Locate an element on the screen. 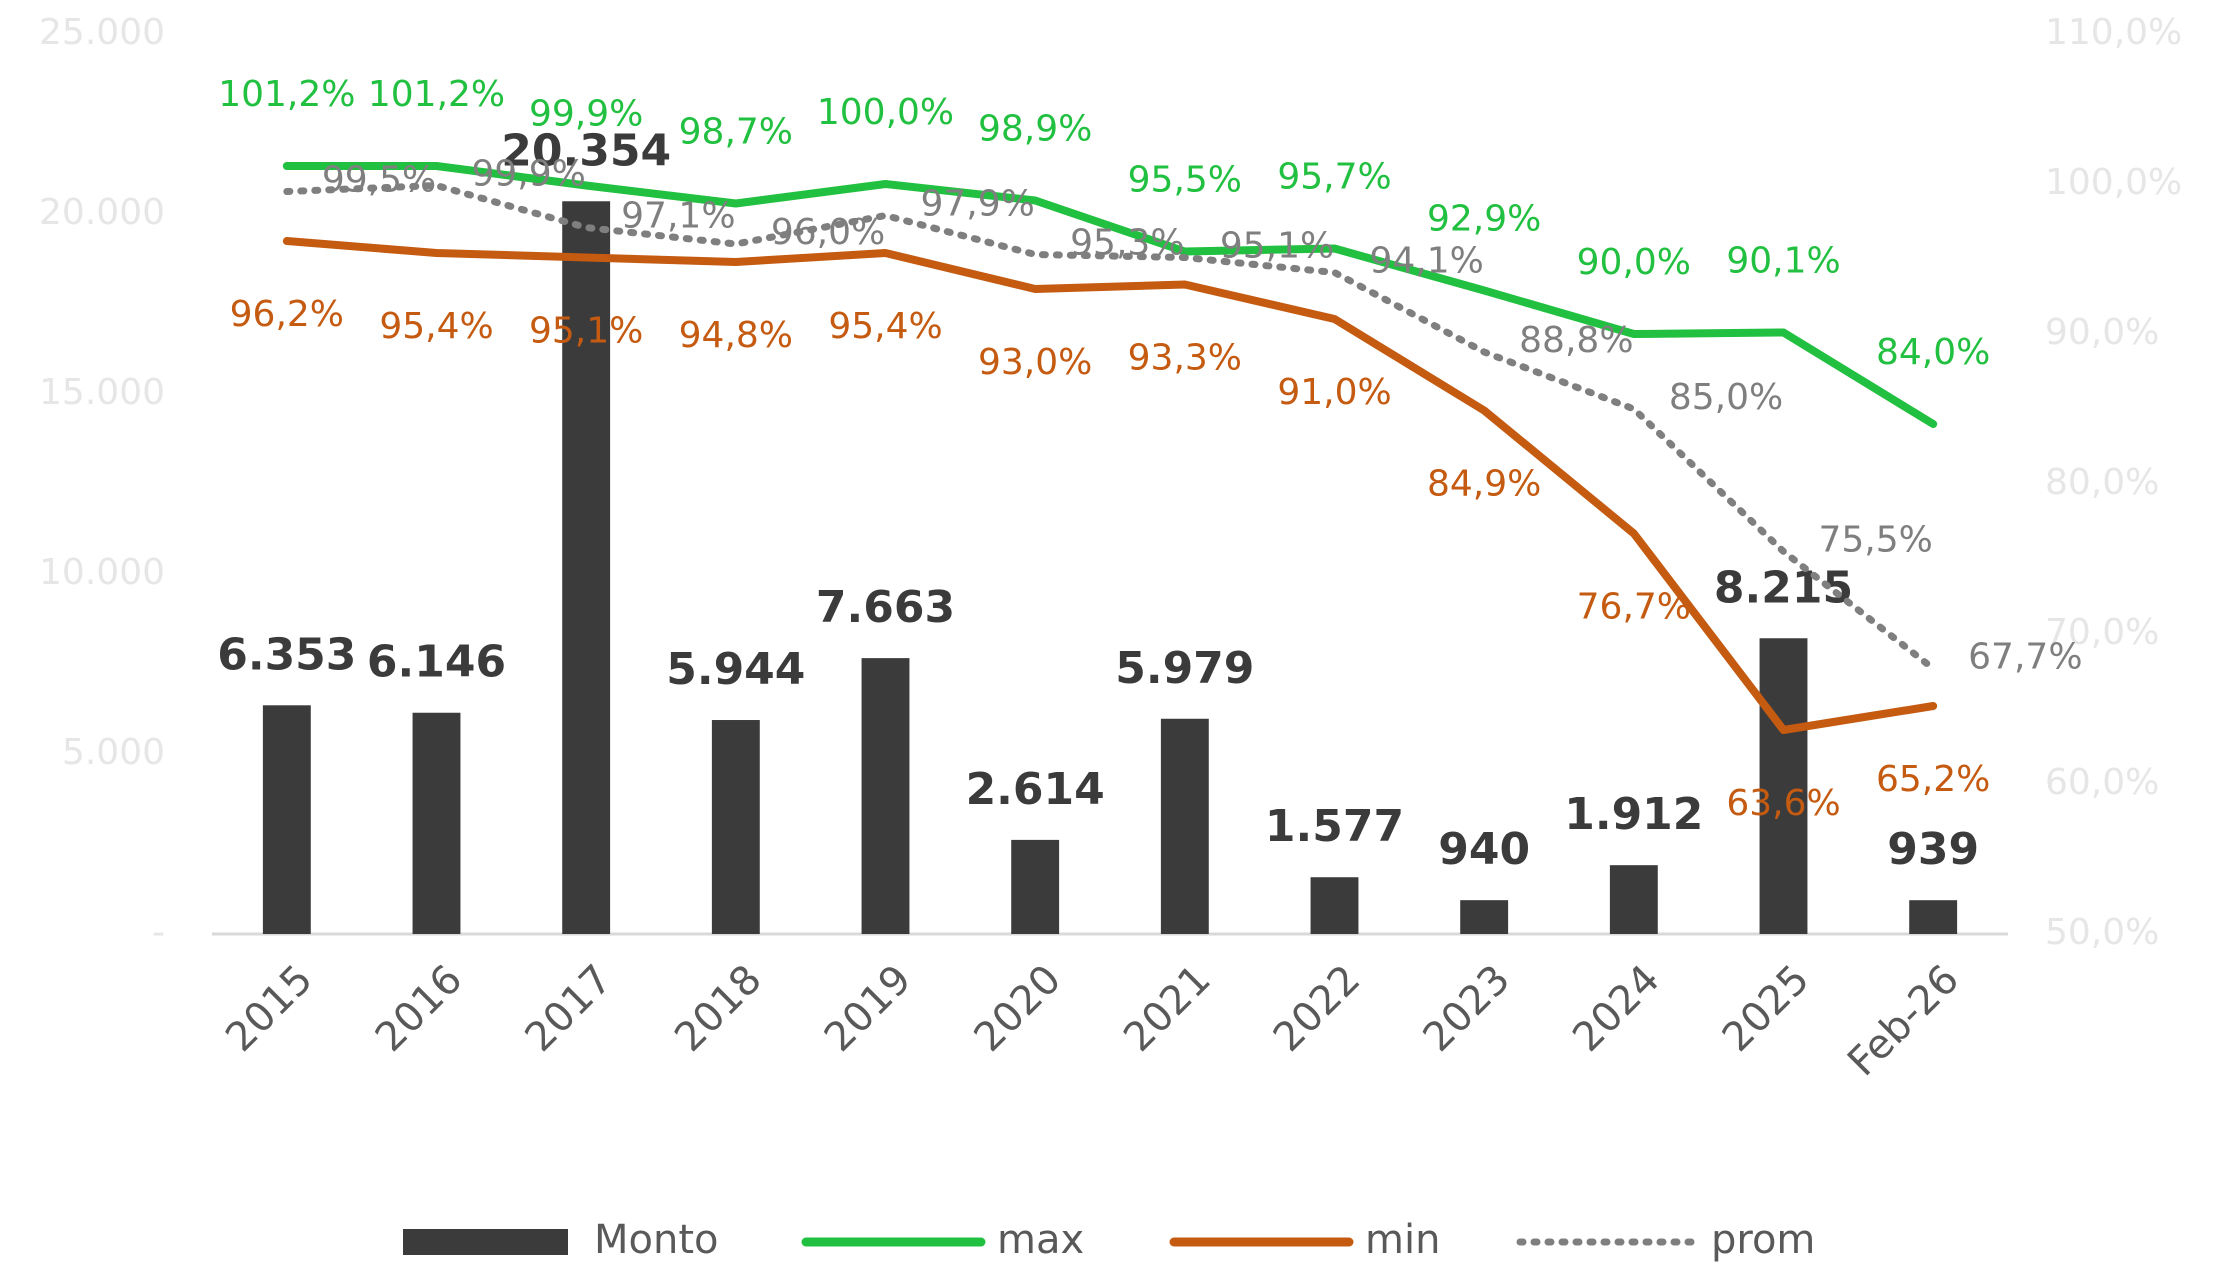 The width and height of the screenshot is (2218, 1266). y-tick-label: 15.000 is located at coordinates (102, 392).